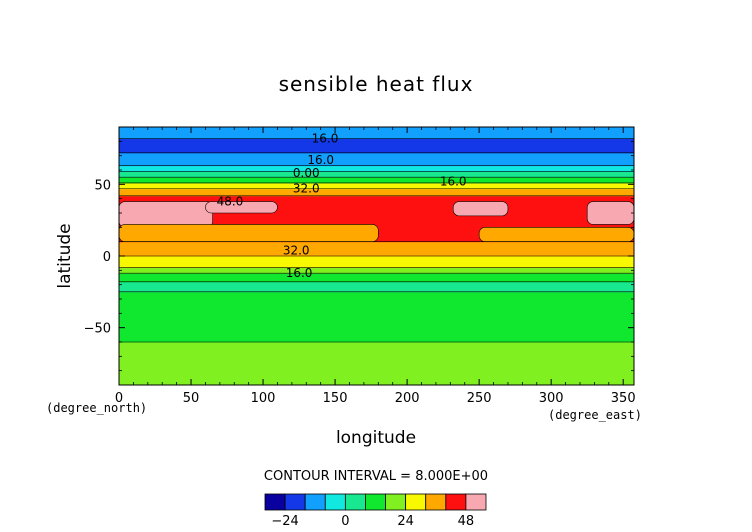 This screenshot has width=752, height=532. What do you see at coordinates (466, 521) in the screenshot?
I see `colorbar-label: 48` at bounding box center [466, 521].